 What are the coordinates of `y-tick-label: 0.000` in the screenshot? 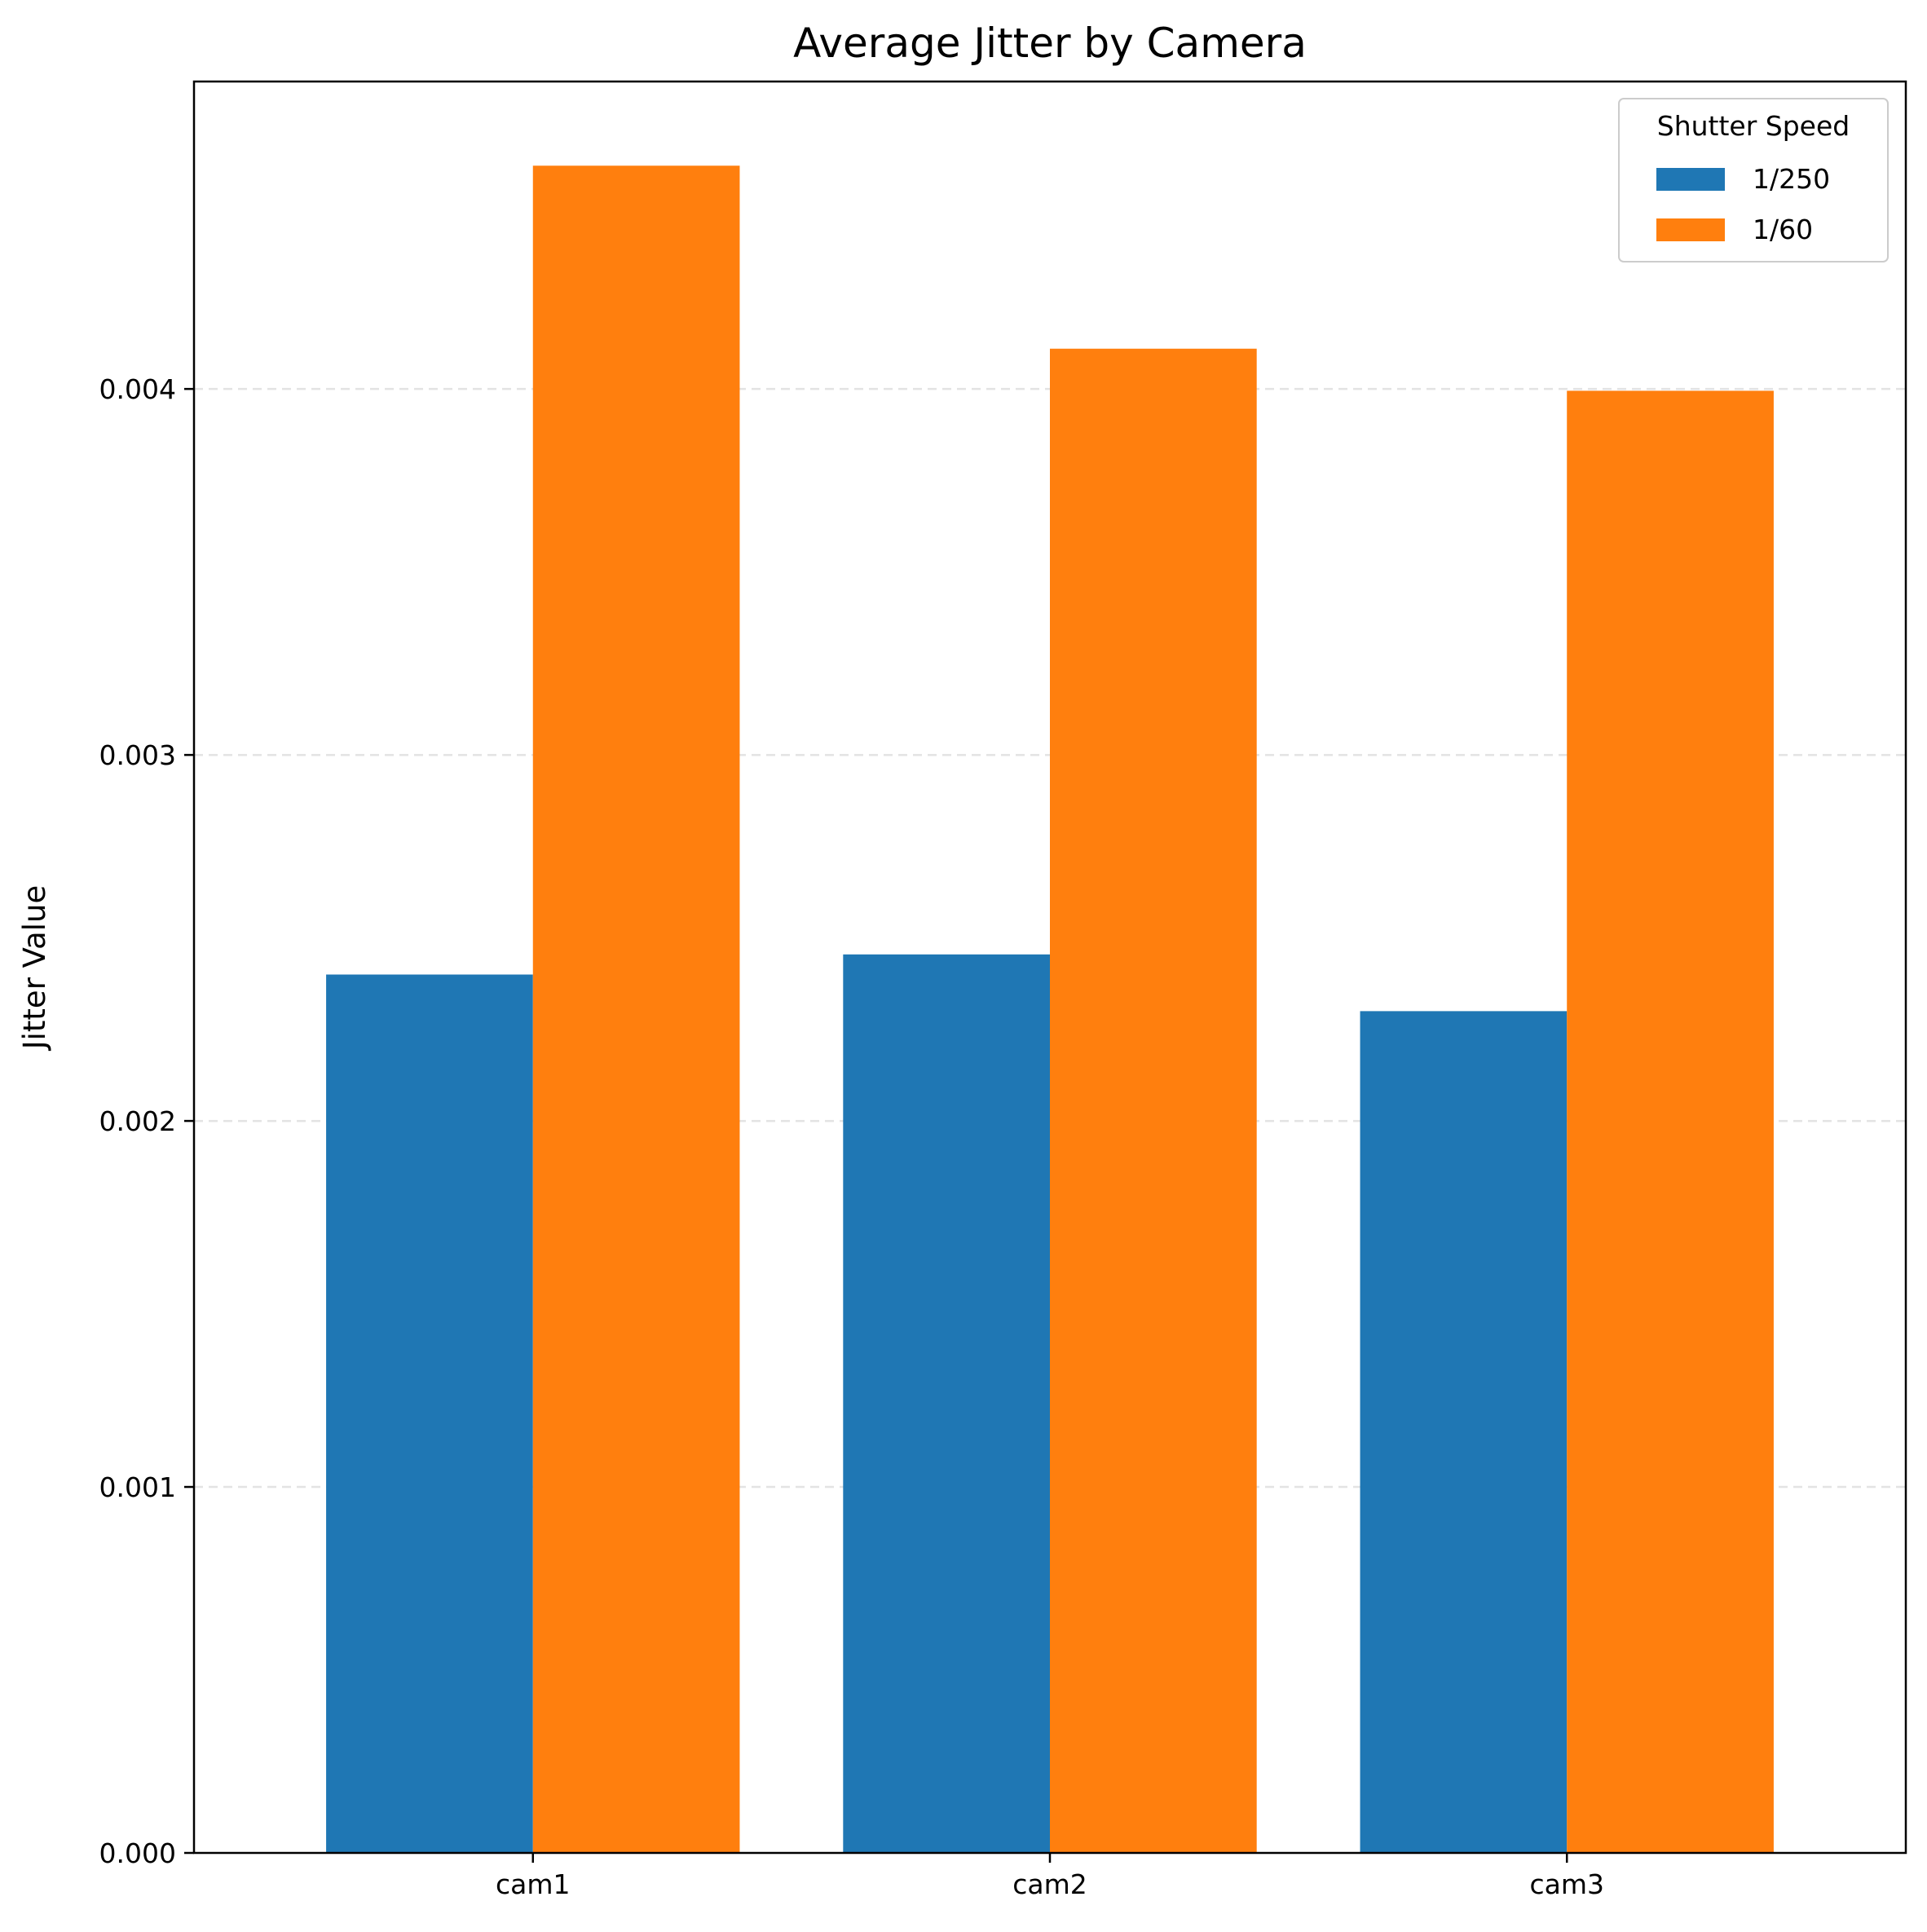 It's located at (137, 1853).